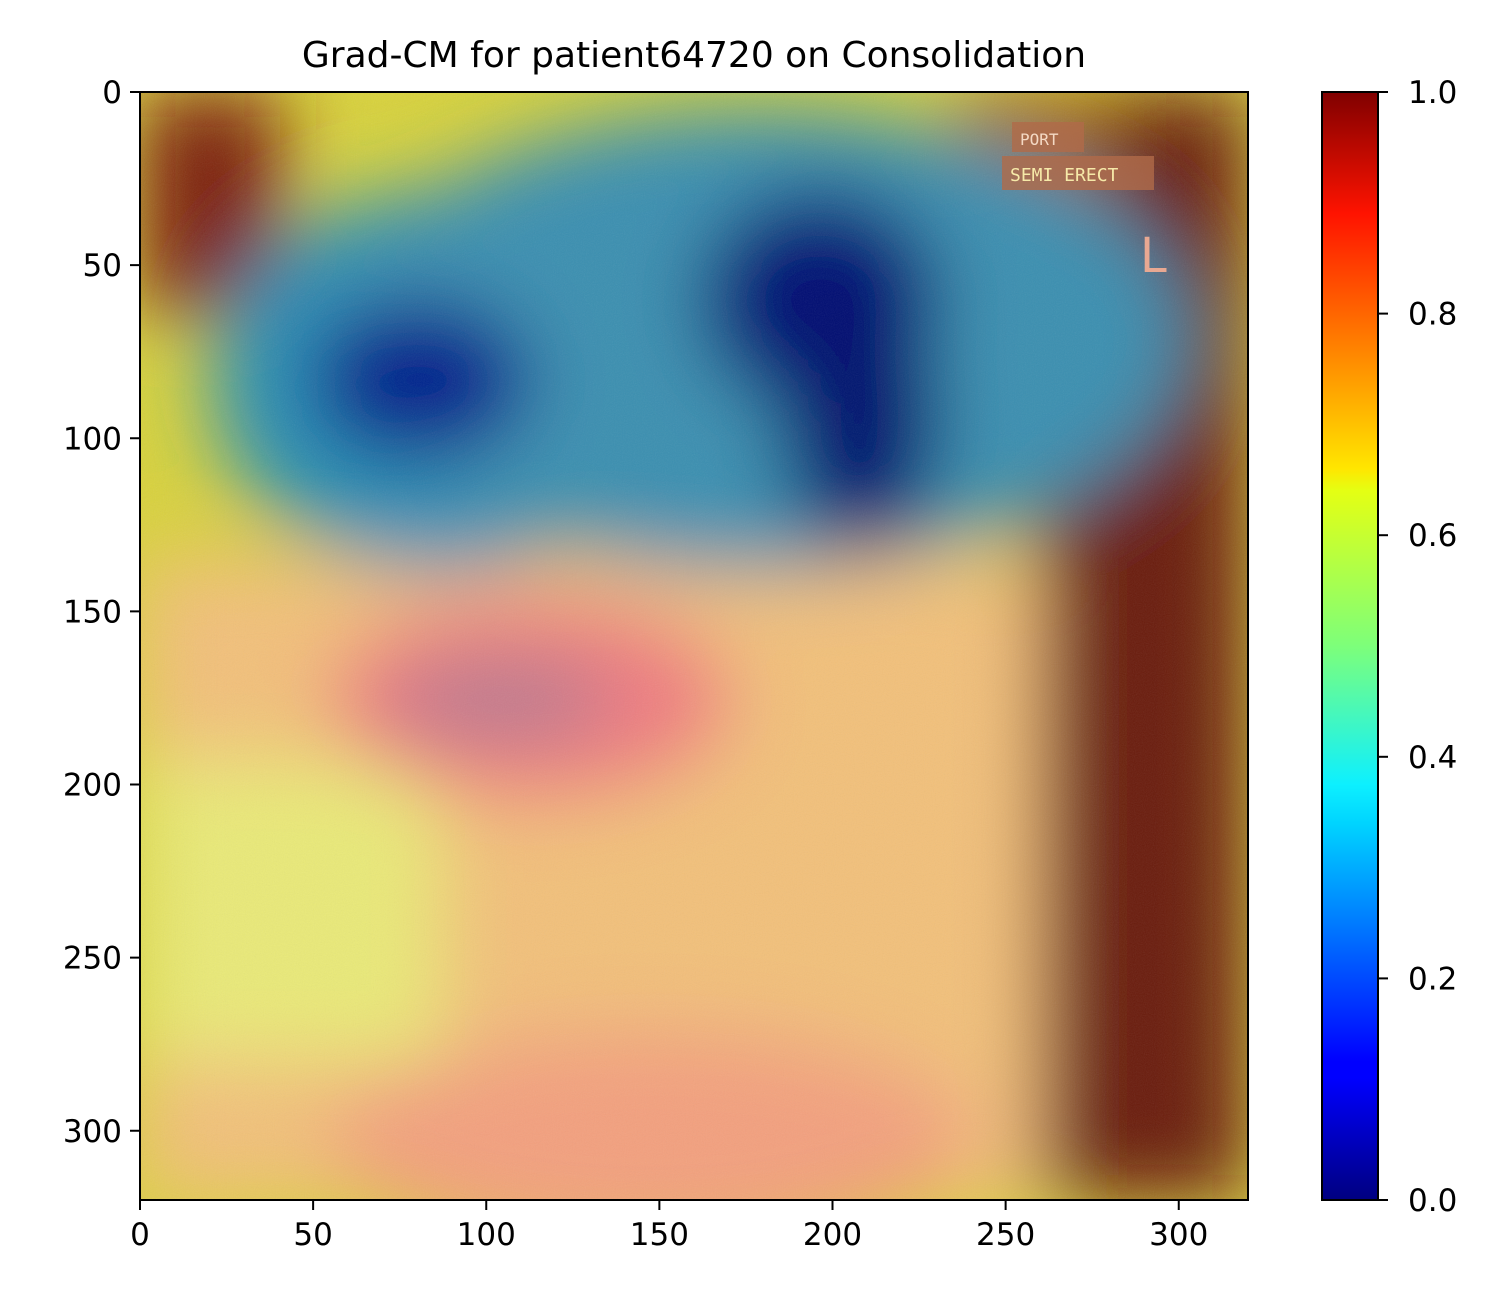 Image resolution: width=1502 pixels, height=1302 pixels. What do you see at coordinates (140, 1235) in the screenshot?
I see `x-tick-label: 0` at bounding box center [140, 1235].